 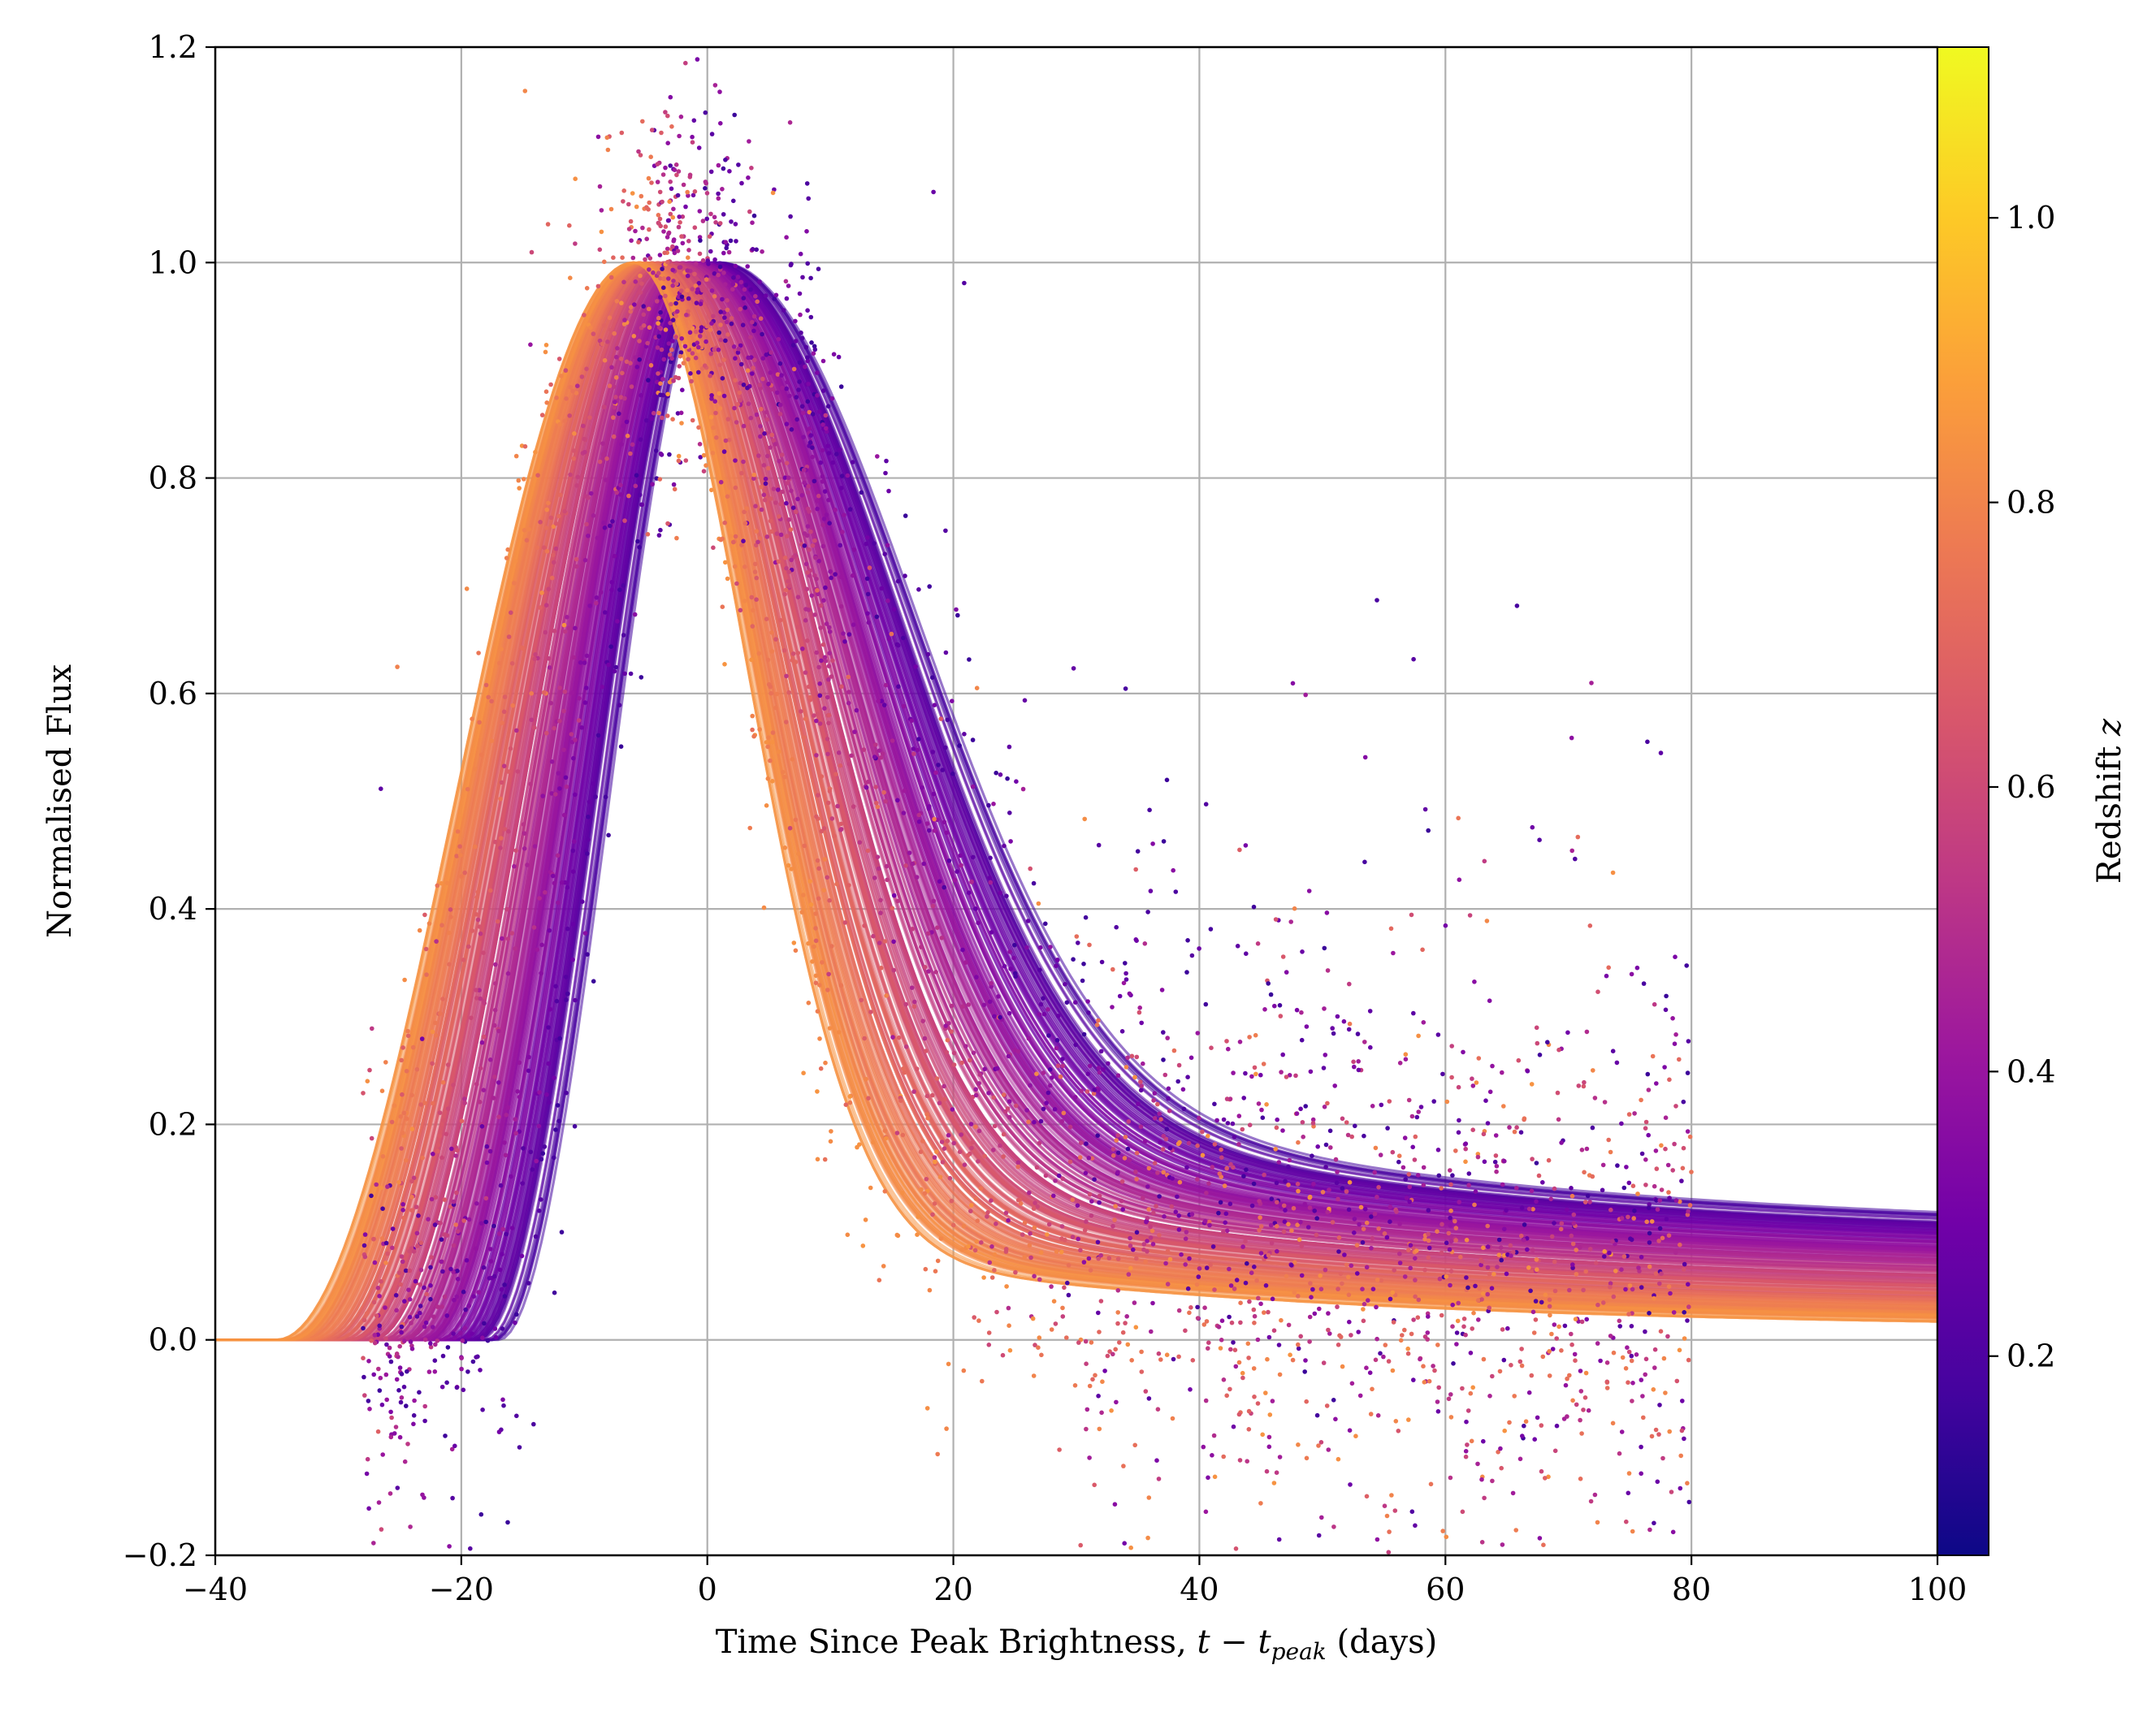 What do you see at coordinates (1692, 1589) in the screenshot?
I see `x-tick-label: 80` at bounding box center [1692, 1589].